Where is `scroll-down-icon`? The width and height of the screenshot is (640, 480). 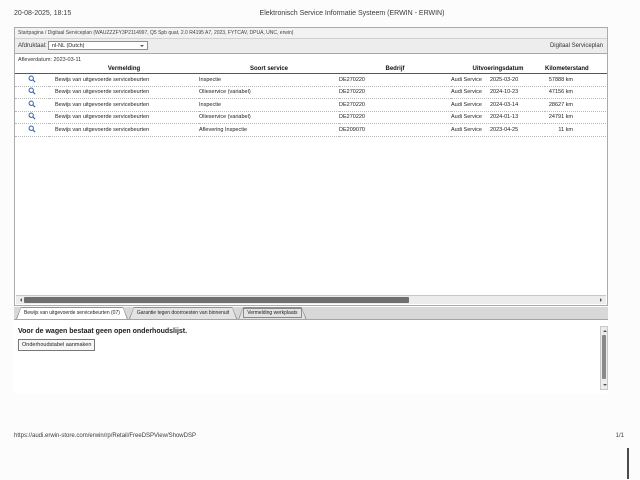 scroll-down-icon is located at coordinates (605, 386).